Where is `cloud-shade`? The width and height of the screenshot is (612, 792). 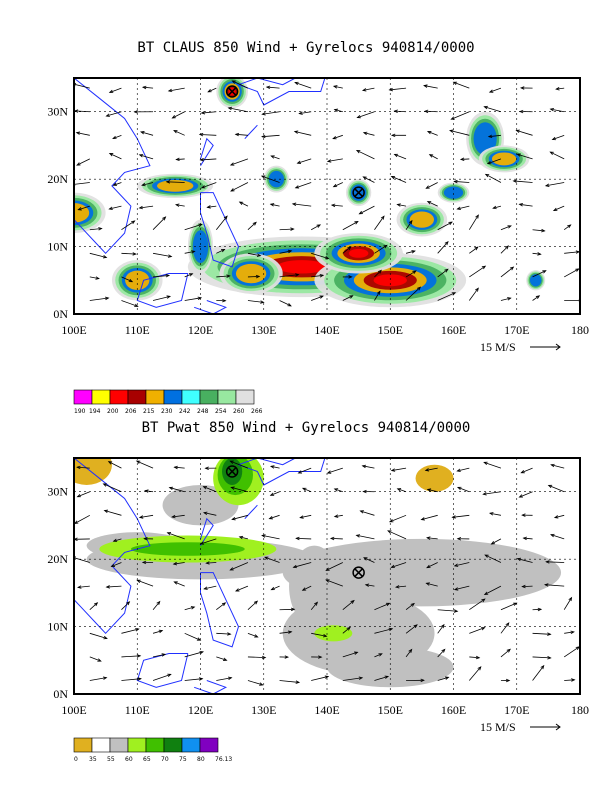
cloud-shade is located at coordinates (175, 186).